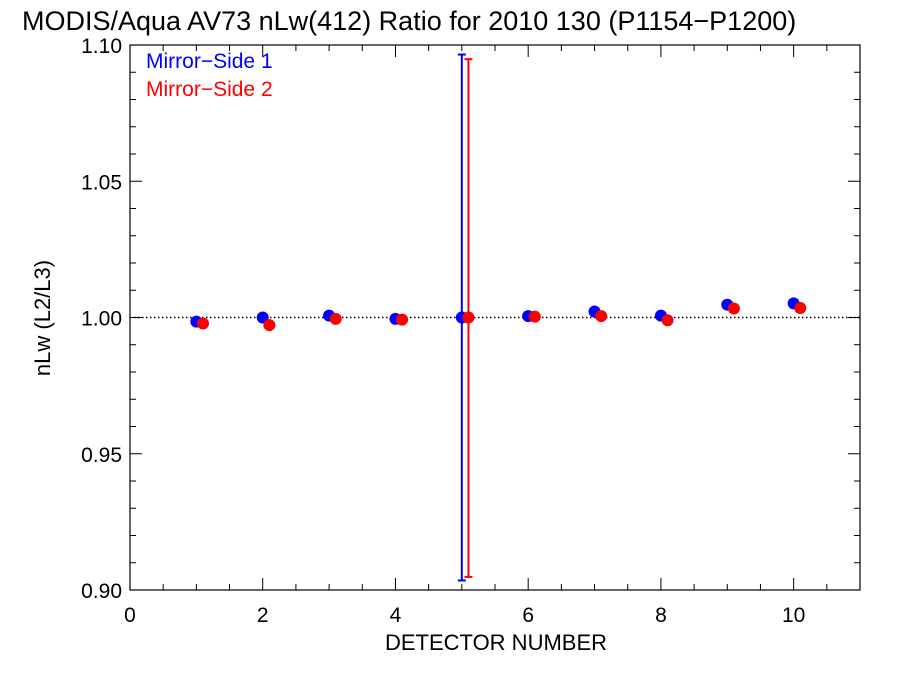 The height and width of the screenshot is (675, 900). Describe the element at coordinates (130, 615) in the screenshot. I see `x-tick-label: 0` at that location.